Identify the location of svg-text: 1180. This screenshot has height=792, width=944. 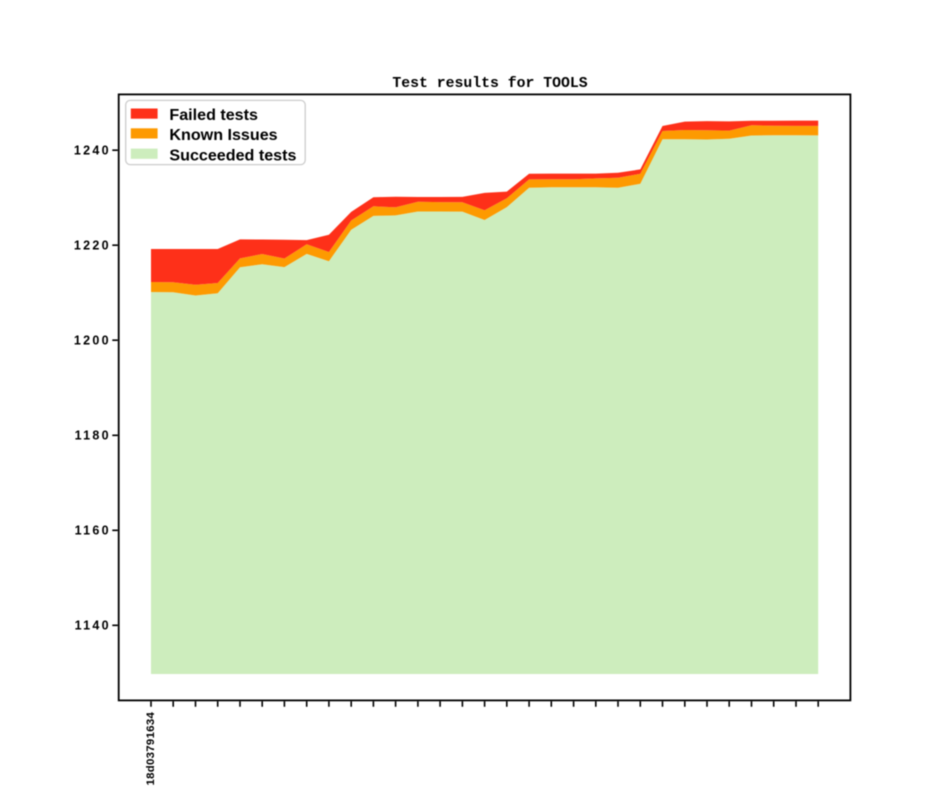
(93, 436).